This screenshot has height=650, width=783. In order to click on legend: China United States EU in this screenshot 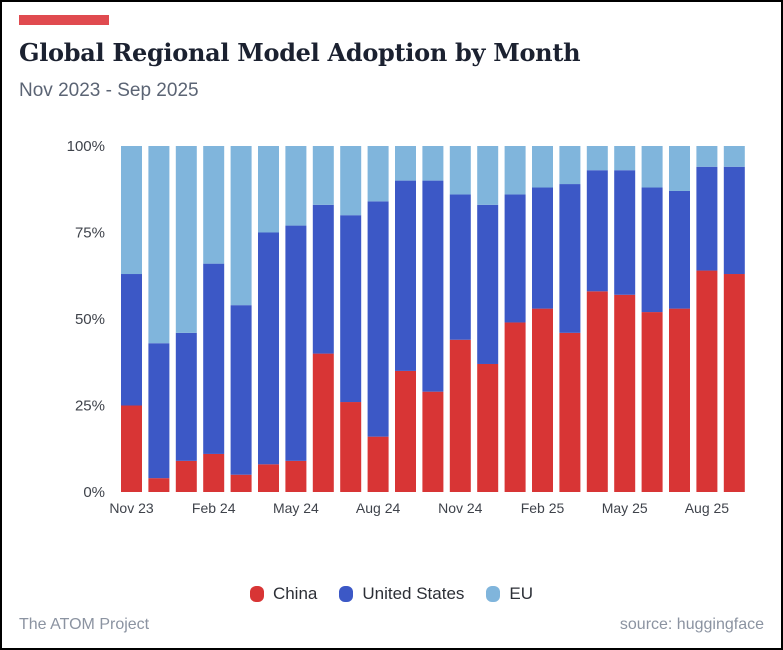, I will do `click(391, 594)`.